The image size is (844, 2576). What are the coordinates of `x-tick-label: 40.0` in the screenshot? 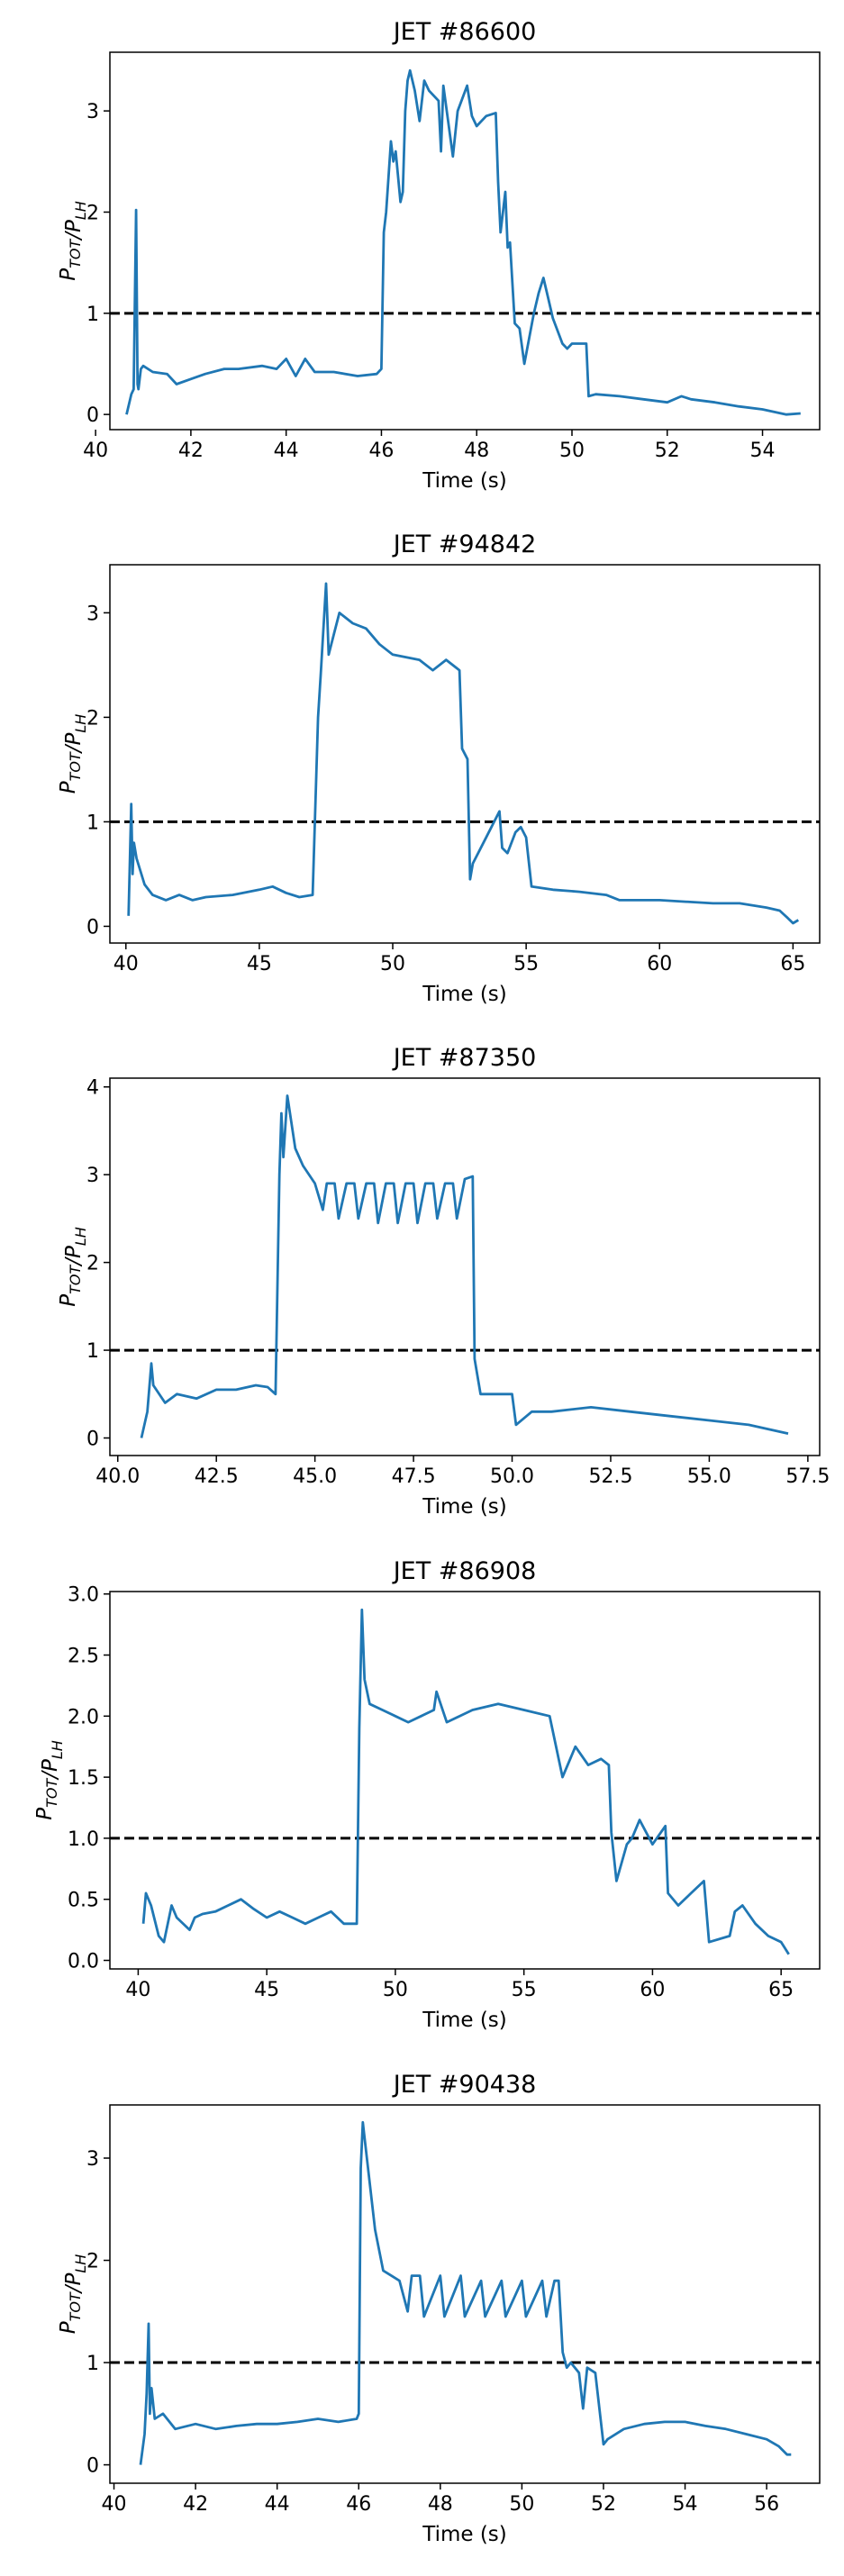 It's located at (117, 1476).